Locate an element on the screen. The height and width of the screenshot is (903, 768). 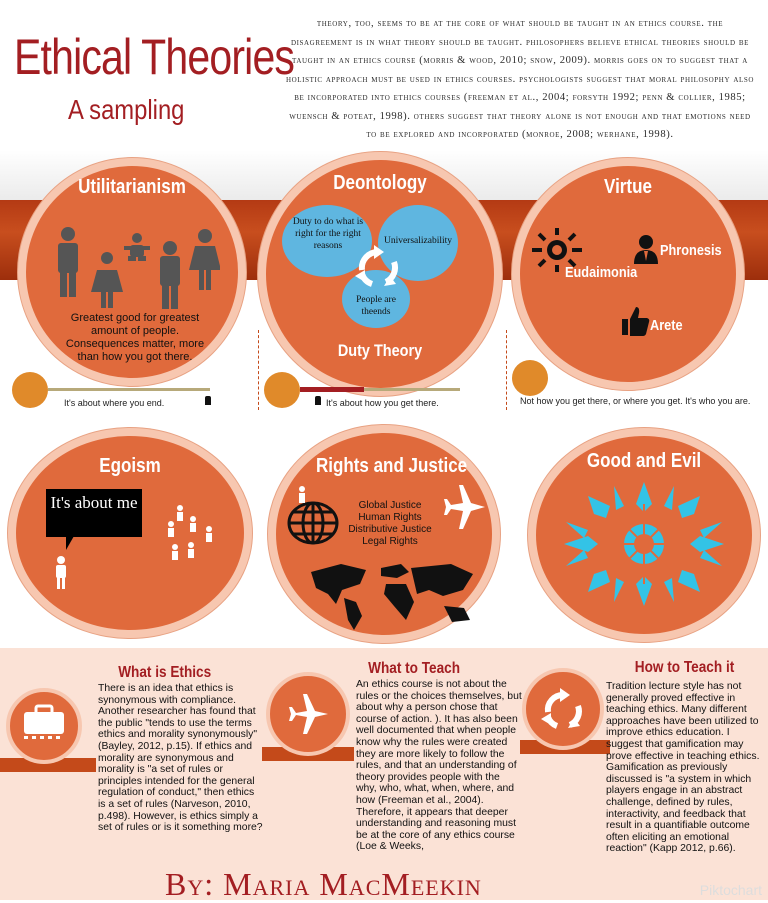
venn-circle-duty is located at coordinates (327, 241).